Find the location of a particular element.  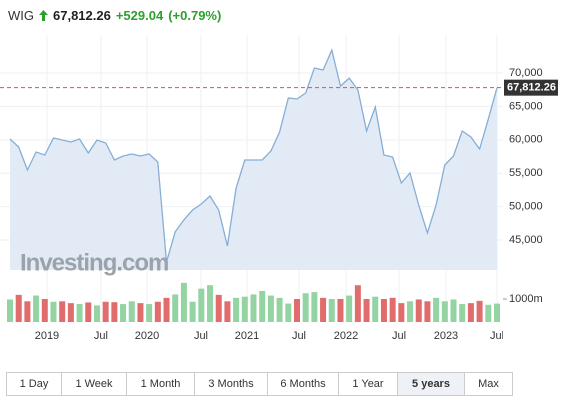

change: +529.04 is located at coordinates (139, 15).